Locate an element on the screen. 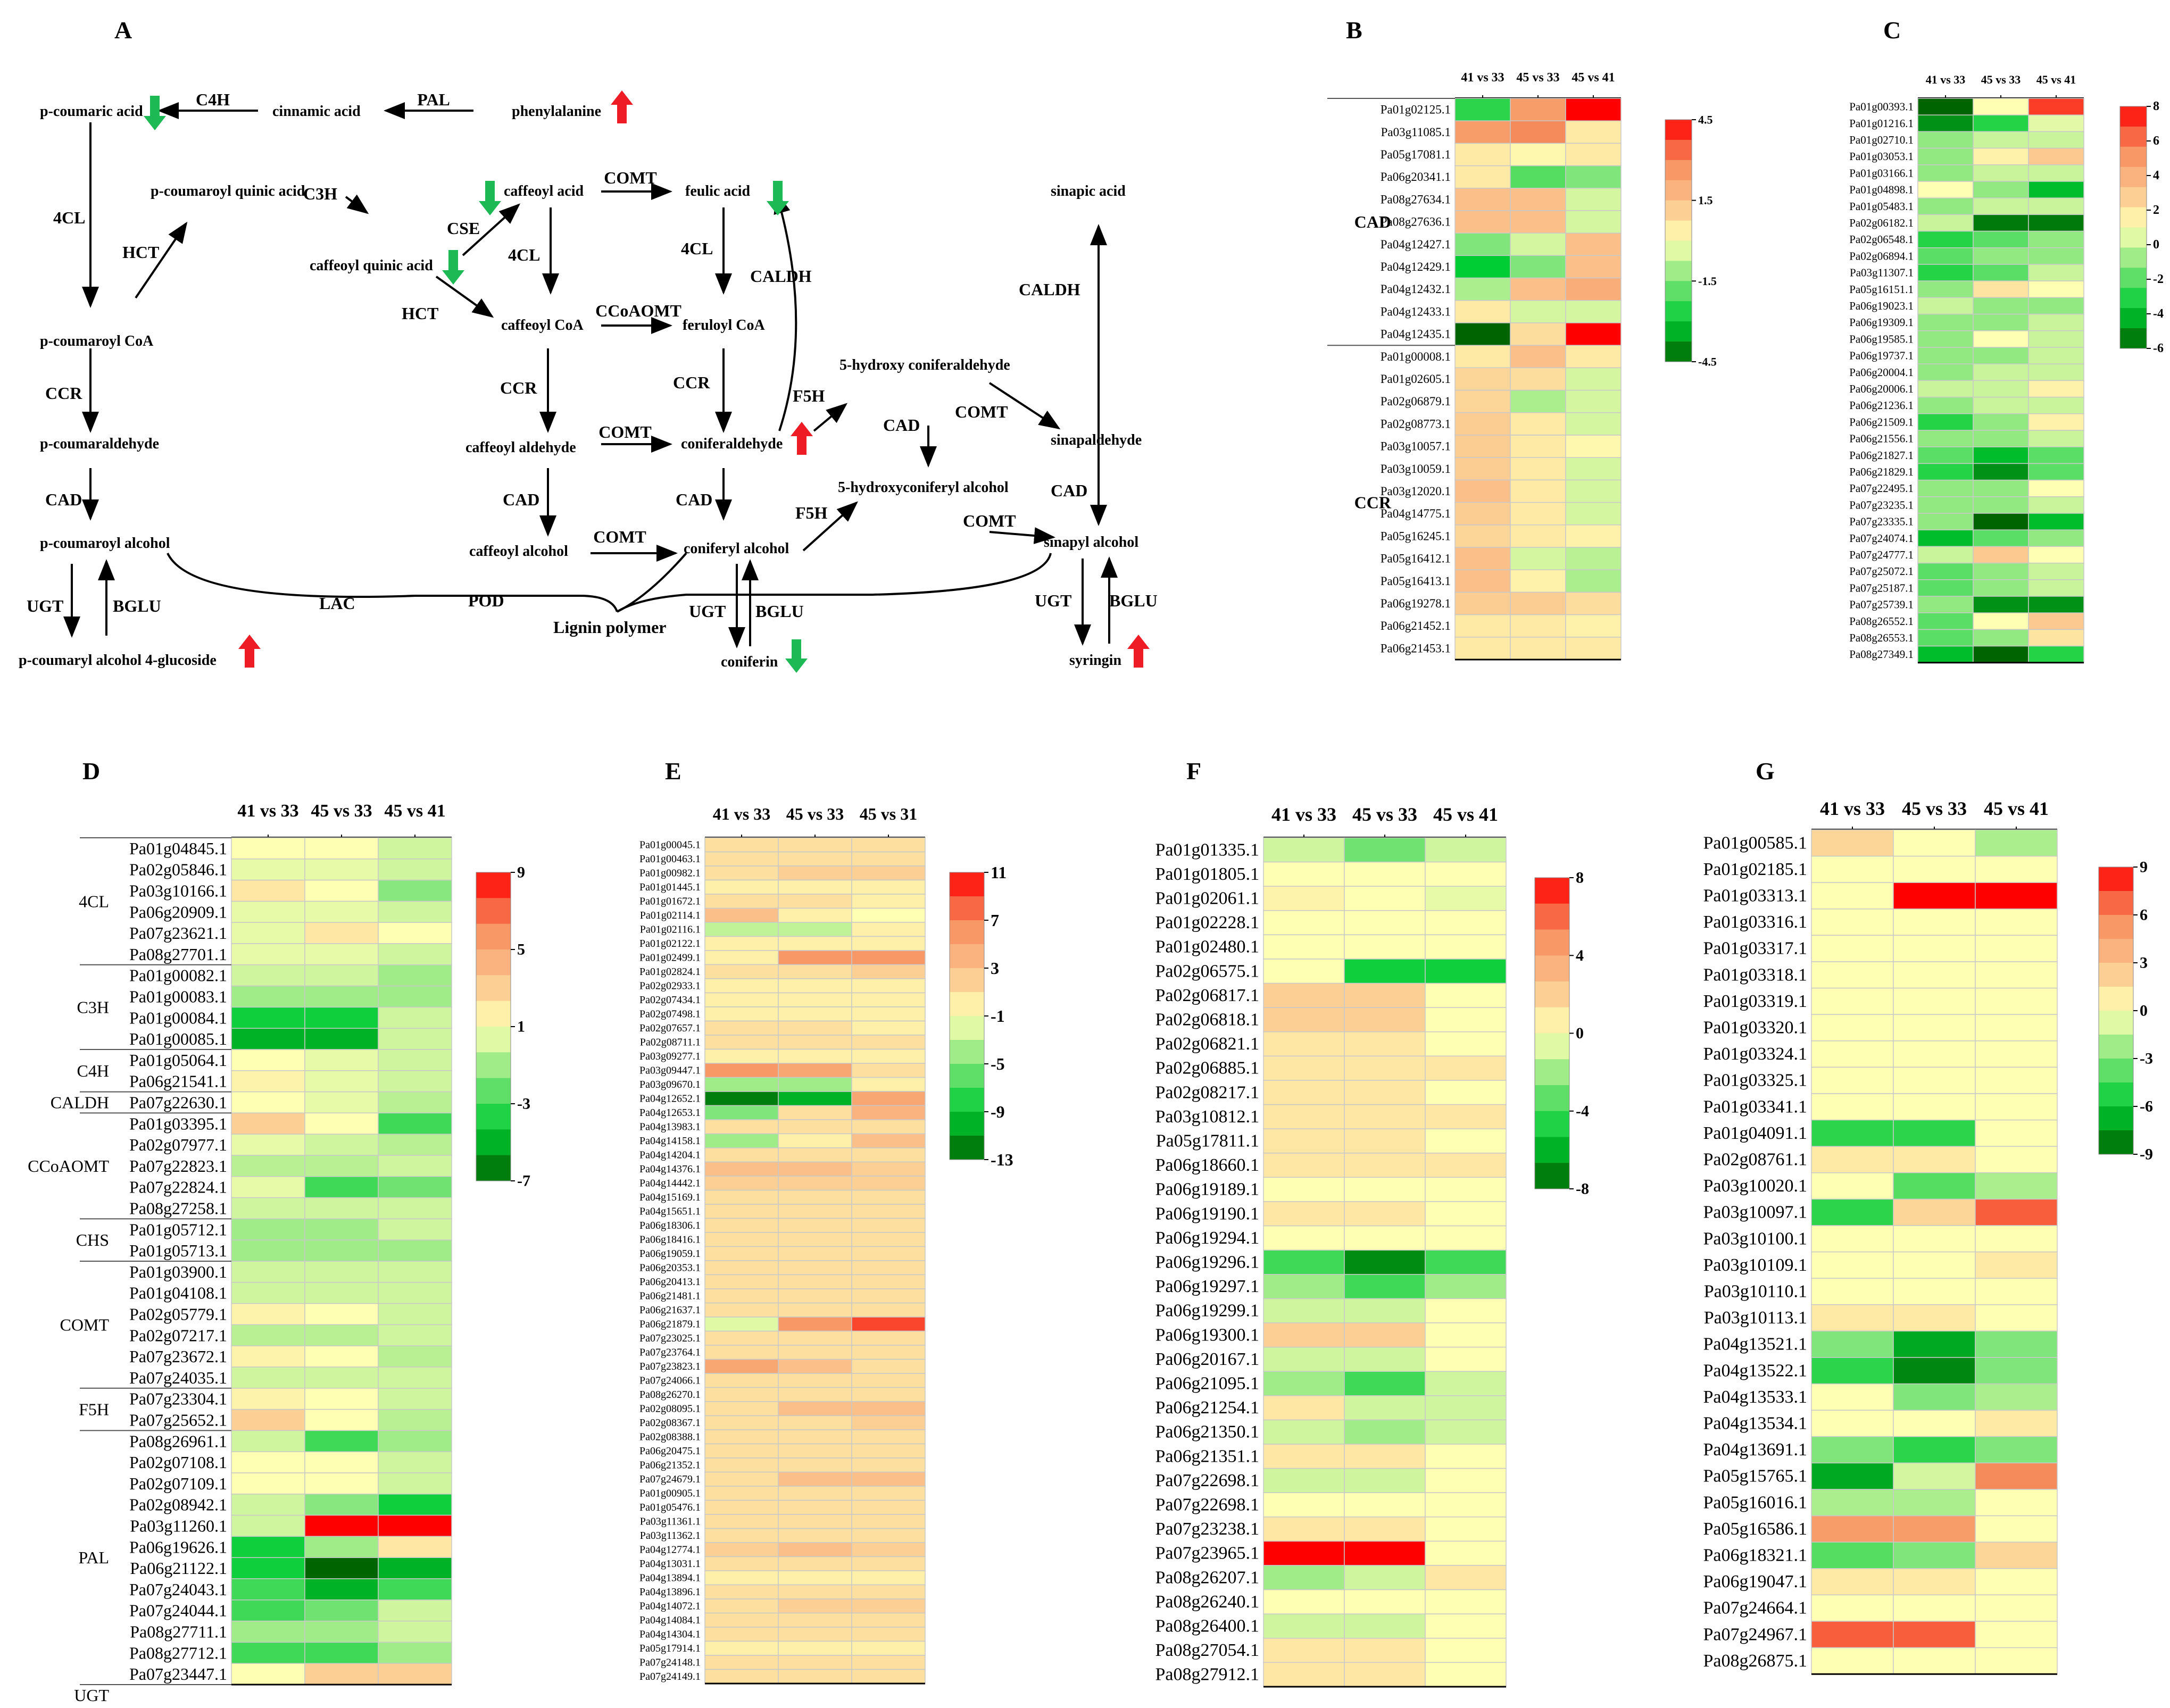  gene-label: Pa02g08367.1 is located at coordinates (670, 1423).